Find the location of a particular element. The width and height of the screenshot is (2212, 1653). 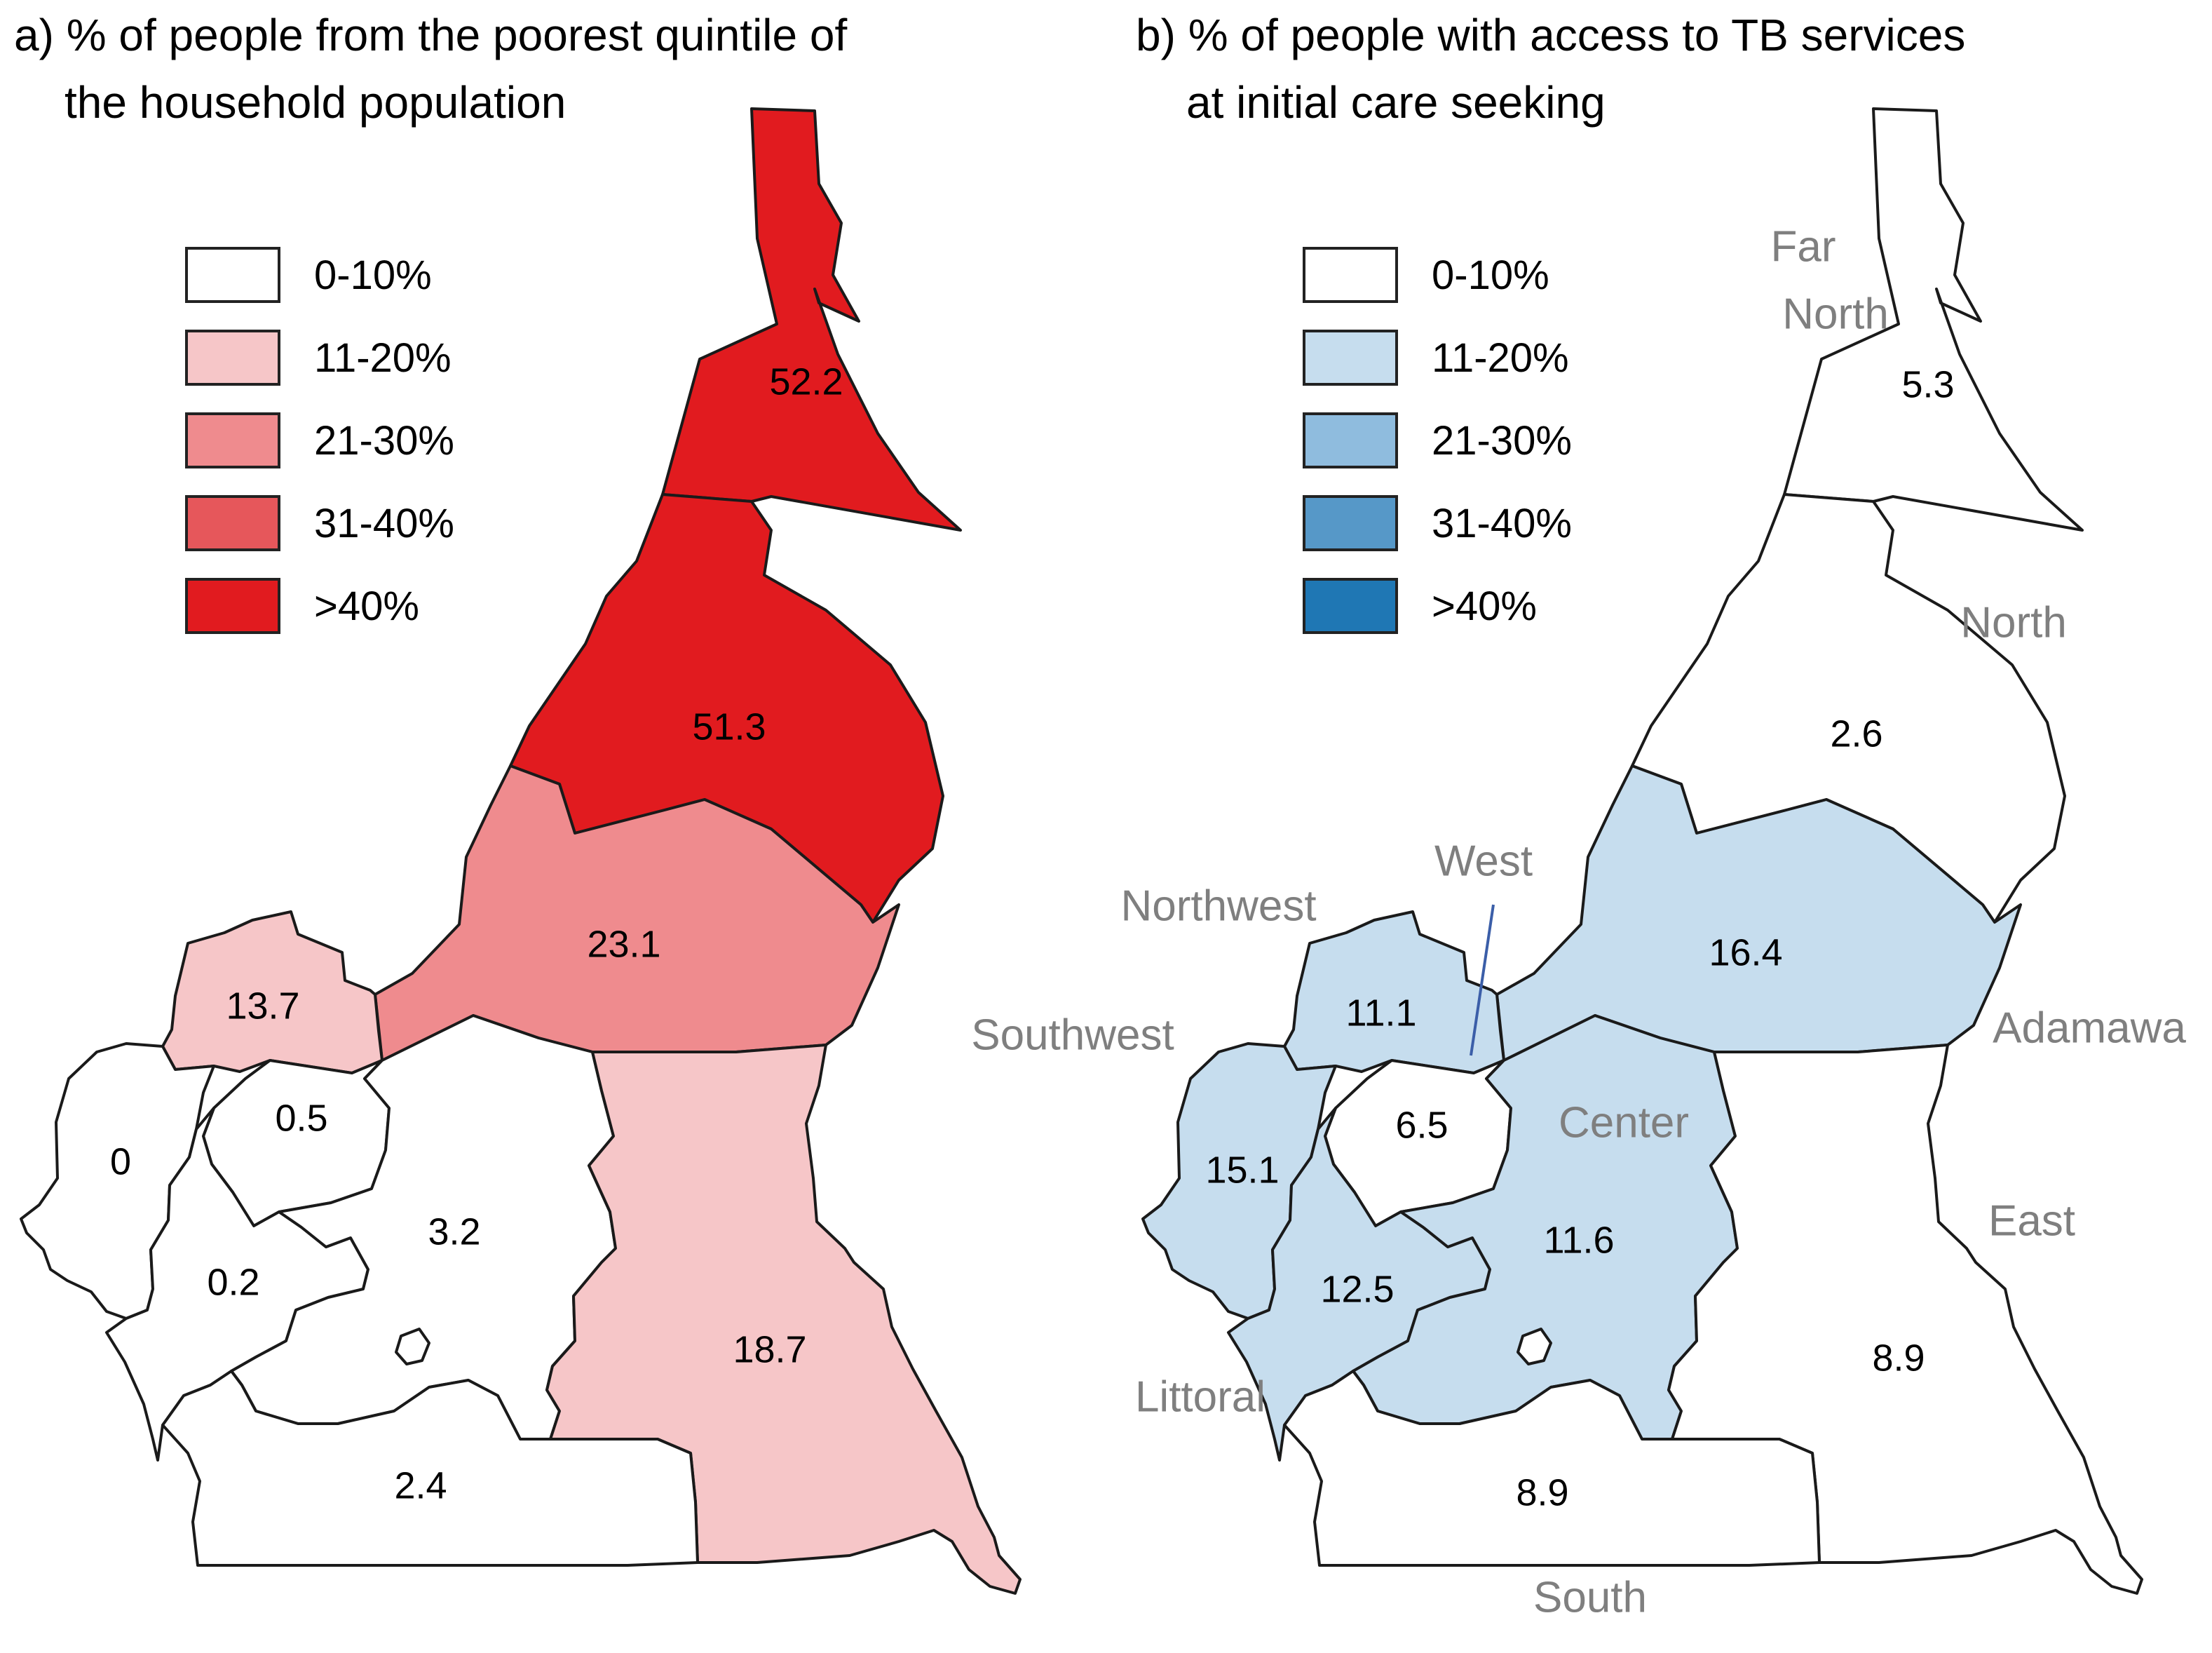

legend-a-item: 0-10% is located at coordinates (367, 276).